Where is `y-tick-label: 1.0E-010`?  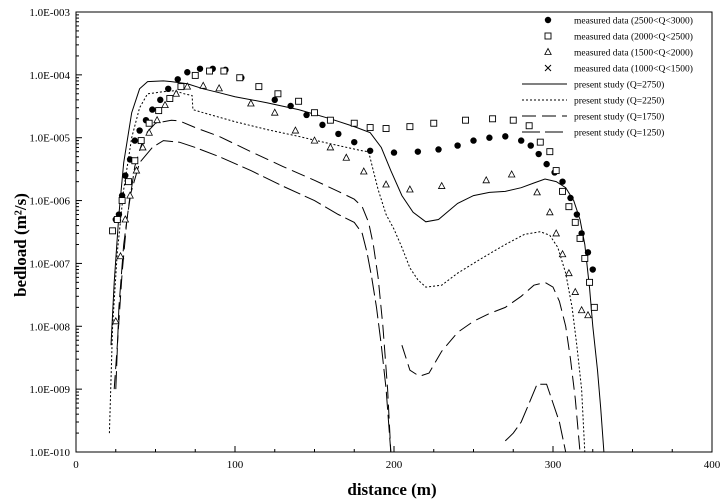 y-tick-label: 1.0E-010 is located at coordinates (49, 453).